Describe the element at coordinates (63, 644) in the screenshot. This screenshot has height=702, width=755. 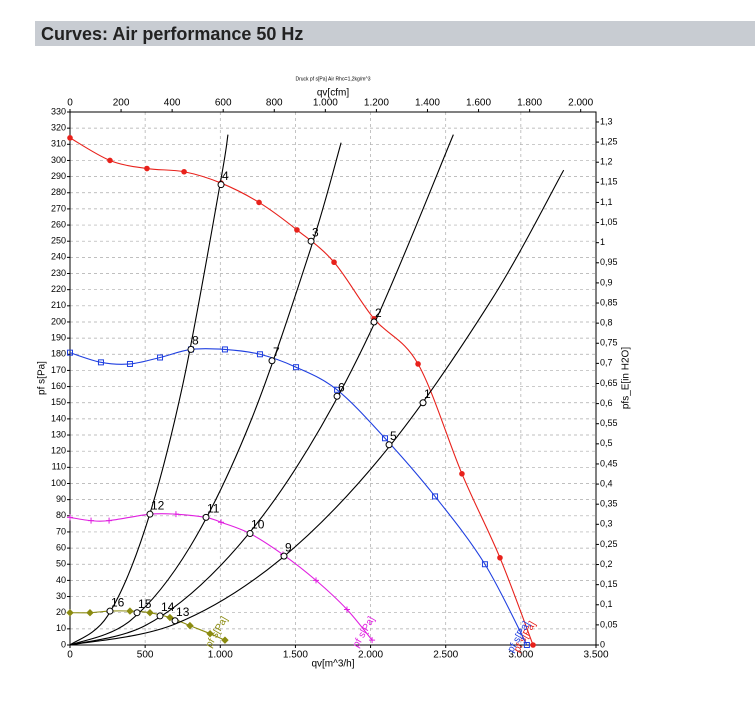
I see `y-tick-label: 0` at that location.